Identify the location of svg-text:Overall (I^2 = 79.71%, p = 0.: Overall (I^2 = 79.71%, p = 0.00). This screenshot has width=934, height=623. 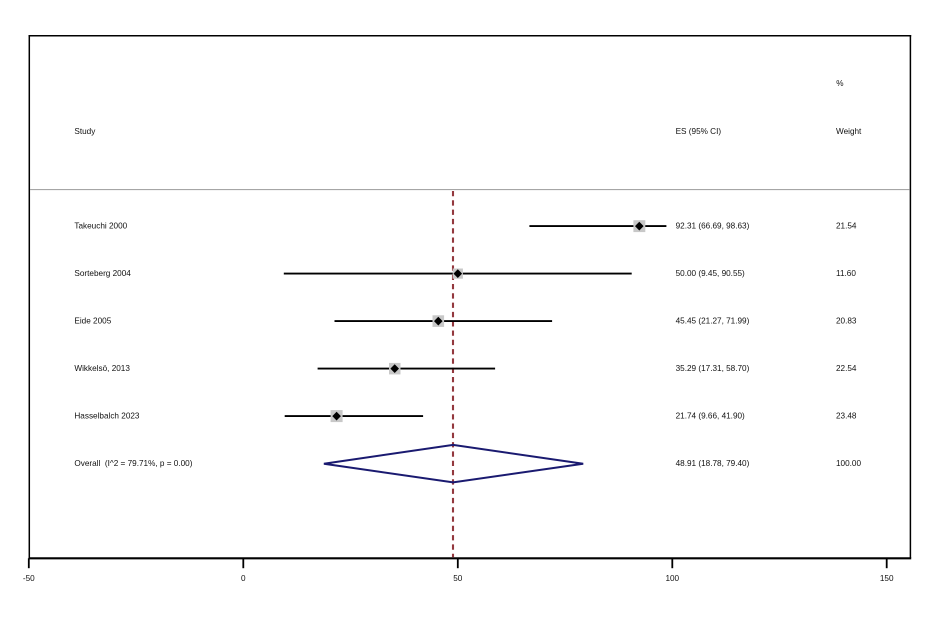
(133, 463).